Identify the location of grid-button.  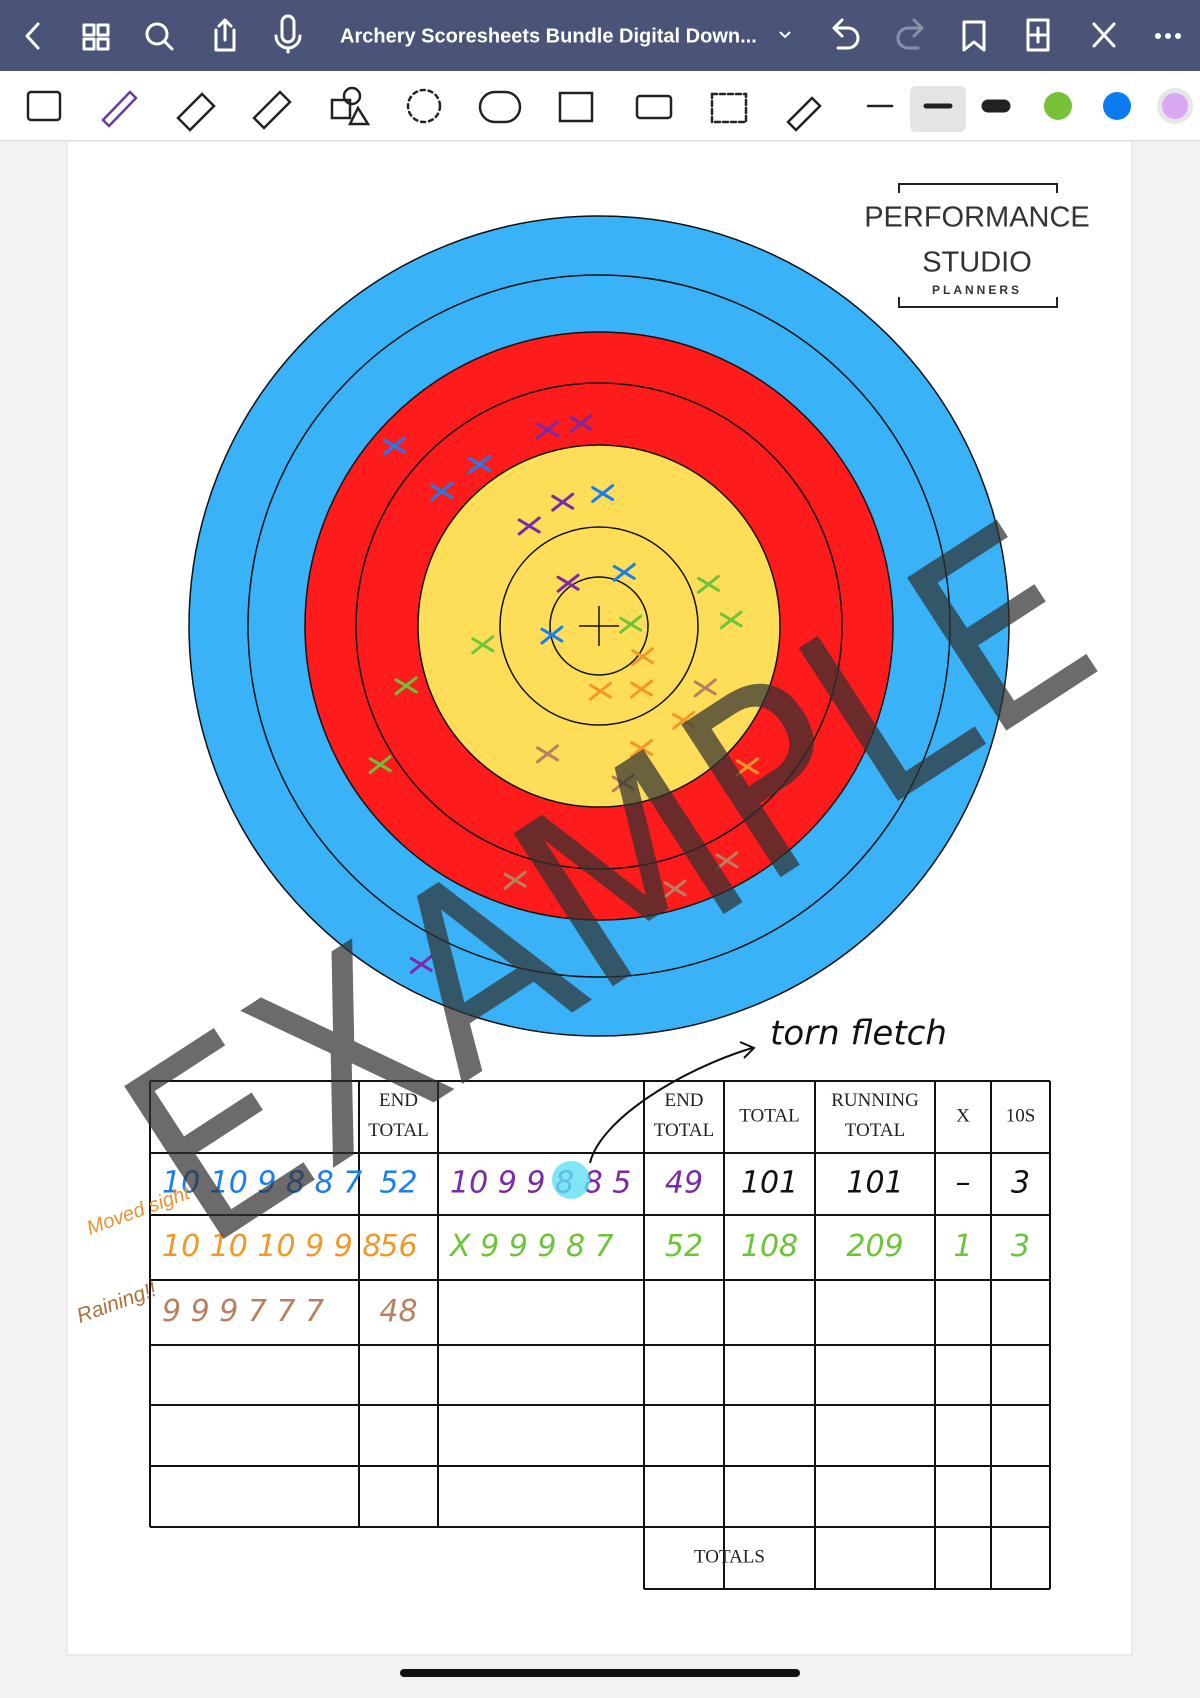
(96, 37).